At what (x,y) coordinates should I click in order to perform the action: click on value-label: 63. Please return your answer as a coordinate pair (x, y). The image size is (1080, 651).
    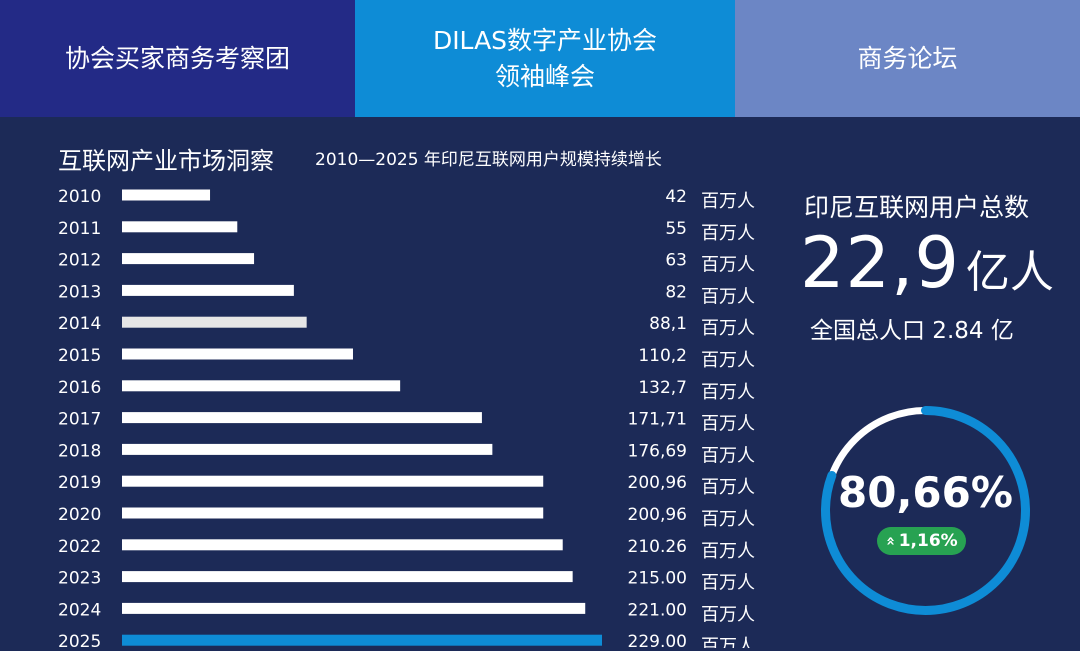
    Looking at the image, I should click on (676, 261).